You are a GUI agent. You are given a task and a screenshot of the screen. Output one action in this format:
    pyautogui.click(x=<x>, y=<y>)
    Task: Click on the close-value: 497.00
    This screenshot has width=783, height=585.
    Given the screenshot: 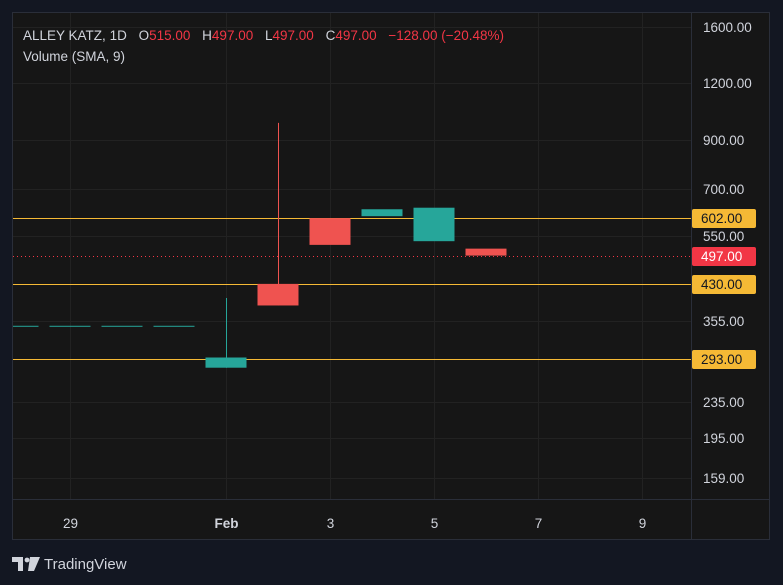 What is the action you would take?
    pyautogui.click(x=356, y=35)
    